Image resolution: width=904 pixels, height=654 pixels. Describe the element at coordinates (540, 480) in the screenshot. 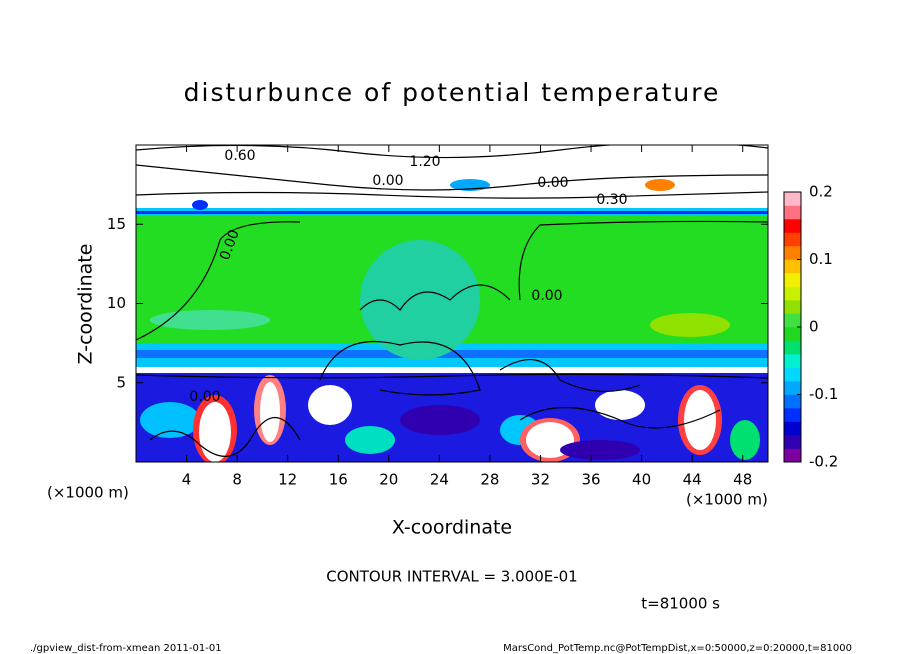

I see `x-tick-label: 32` at that location.